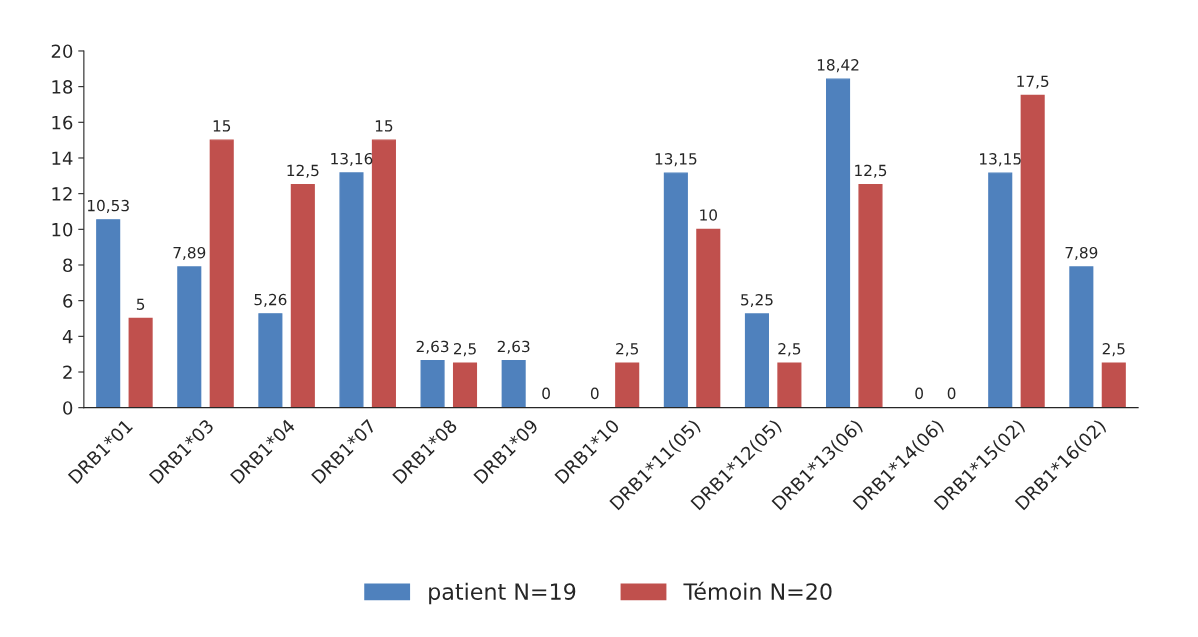 This screenshot has width=1198, height=637. What do you see at coordinates (502, 593) in the screenshot?
I see `legend-label: patient N=19` at bounding box center [502, 593].